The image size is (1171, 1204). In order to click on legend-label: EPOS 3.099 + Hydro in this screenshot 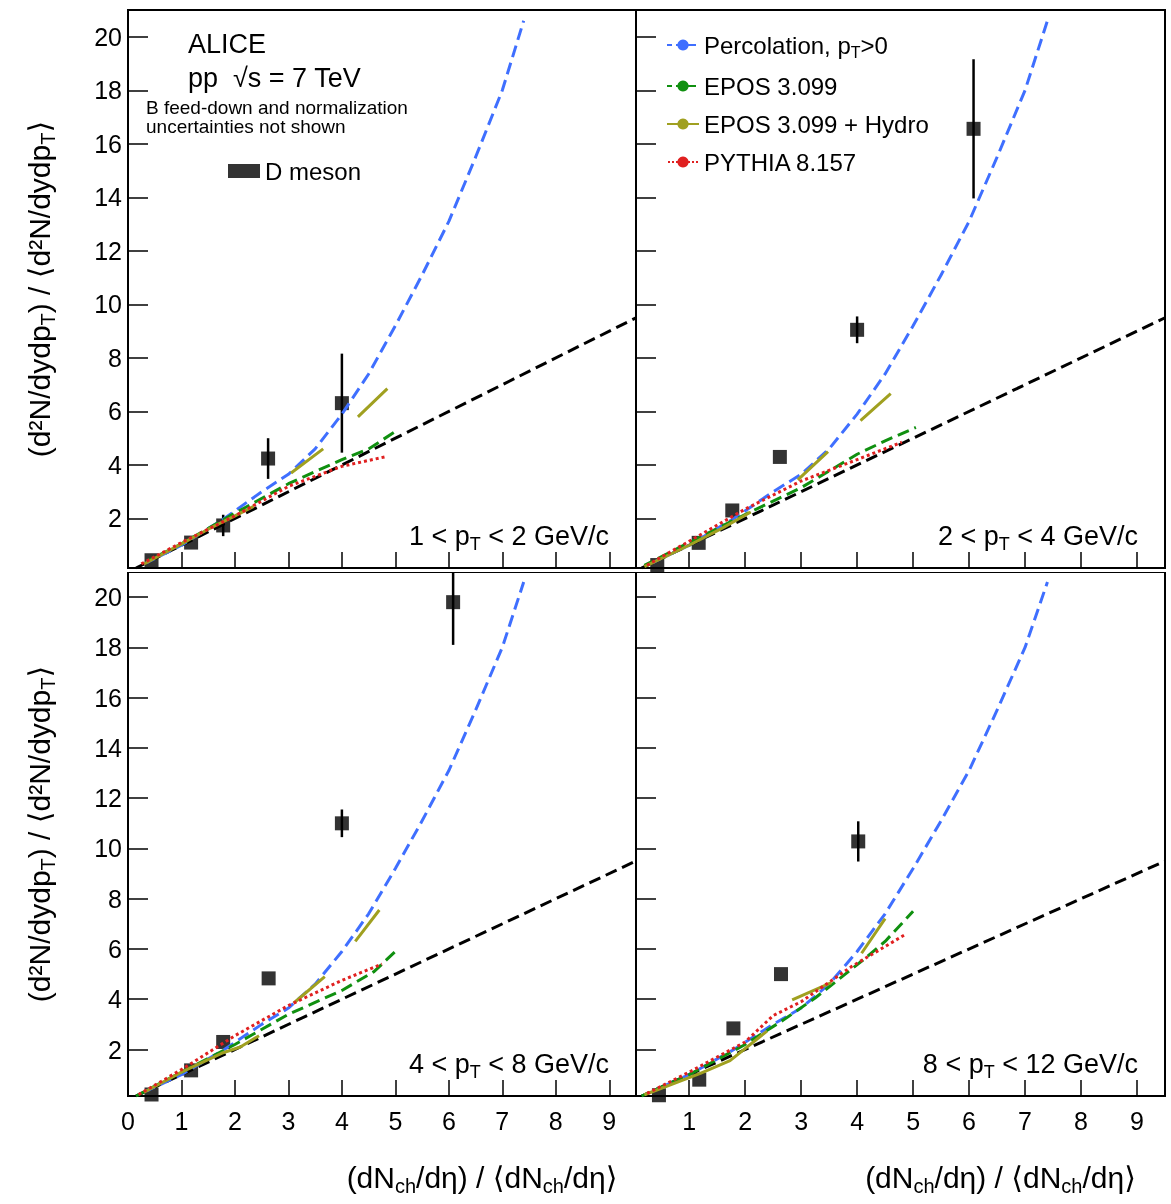, I will do `click(816, 124)`.